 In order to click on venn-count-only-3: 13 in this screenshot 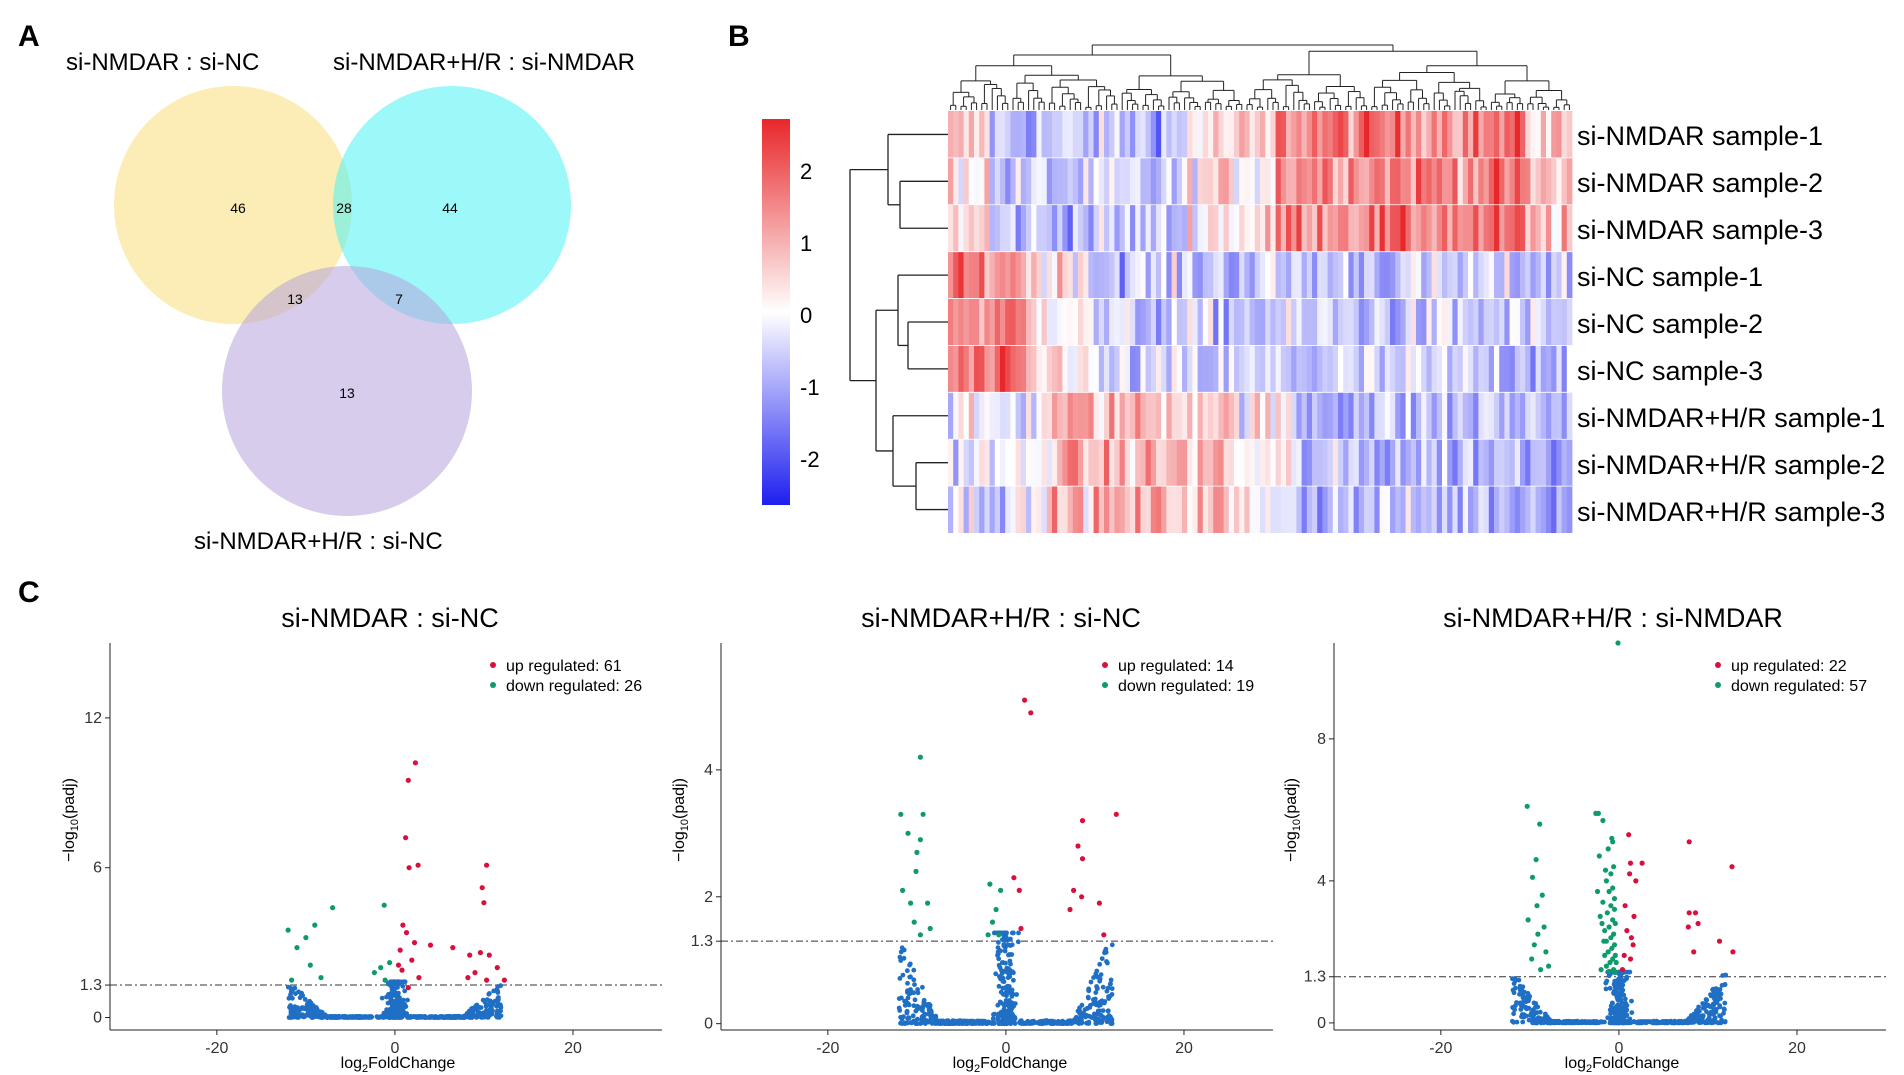, I will do `click(347, 393)`.